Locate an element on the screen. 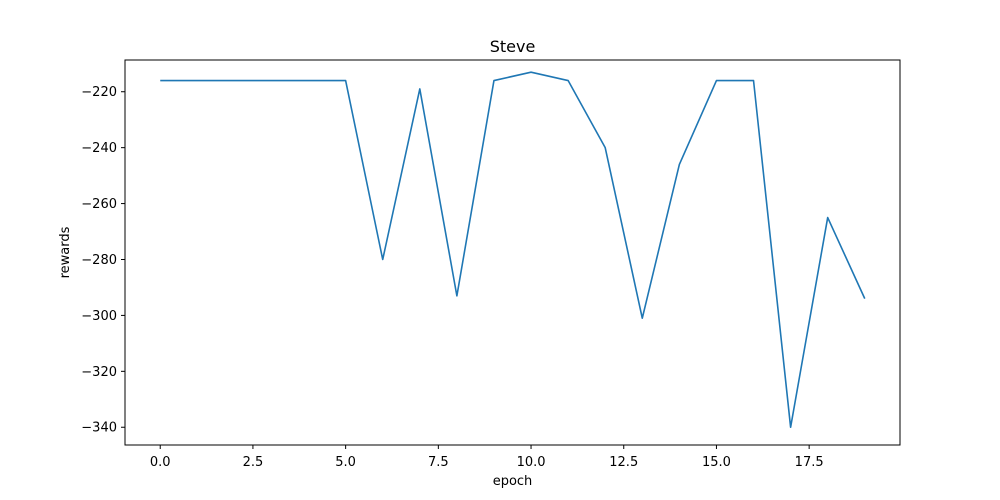 The image size is (1000, 500). x-tick-label: 0.0 is located at coordinates (160, 462).